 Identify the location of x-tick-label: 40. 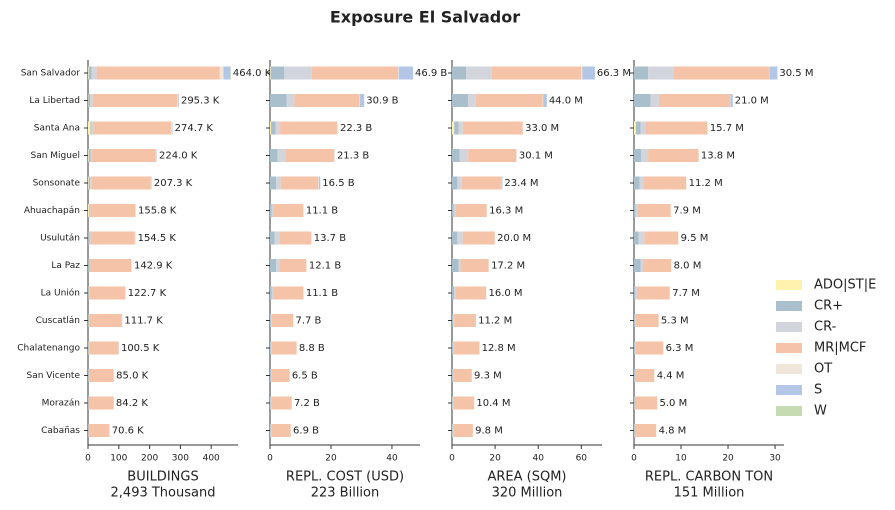
(392, 459).